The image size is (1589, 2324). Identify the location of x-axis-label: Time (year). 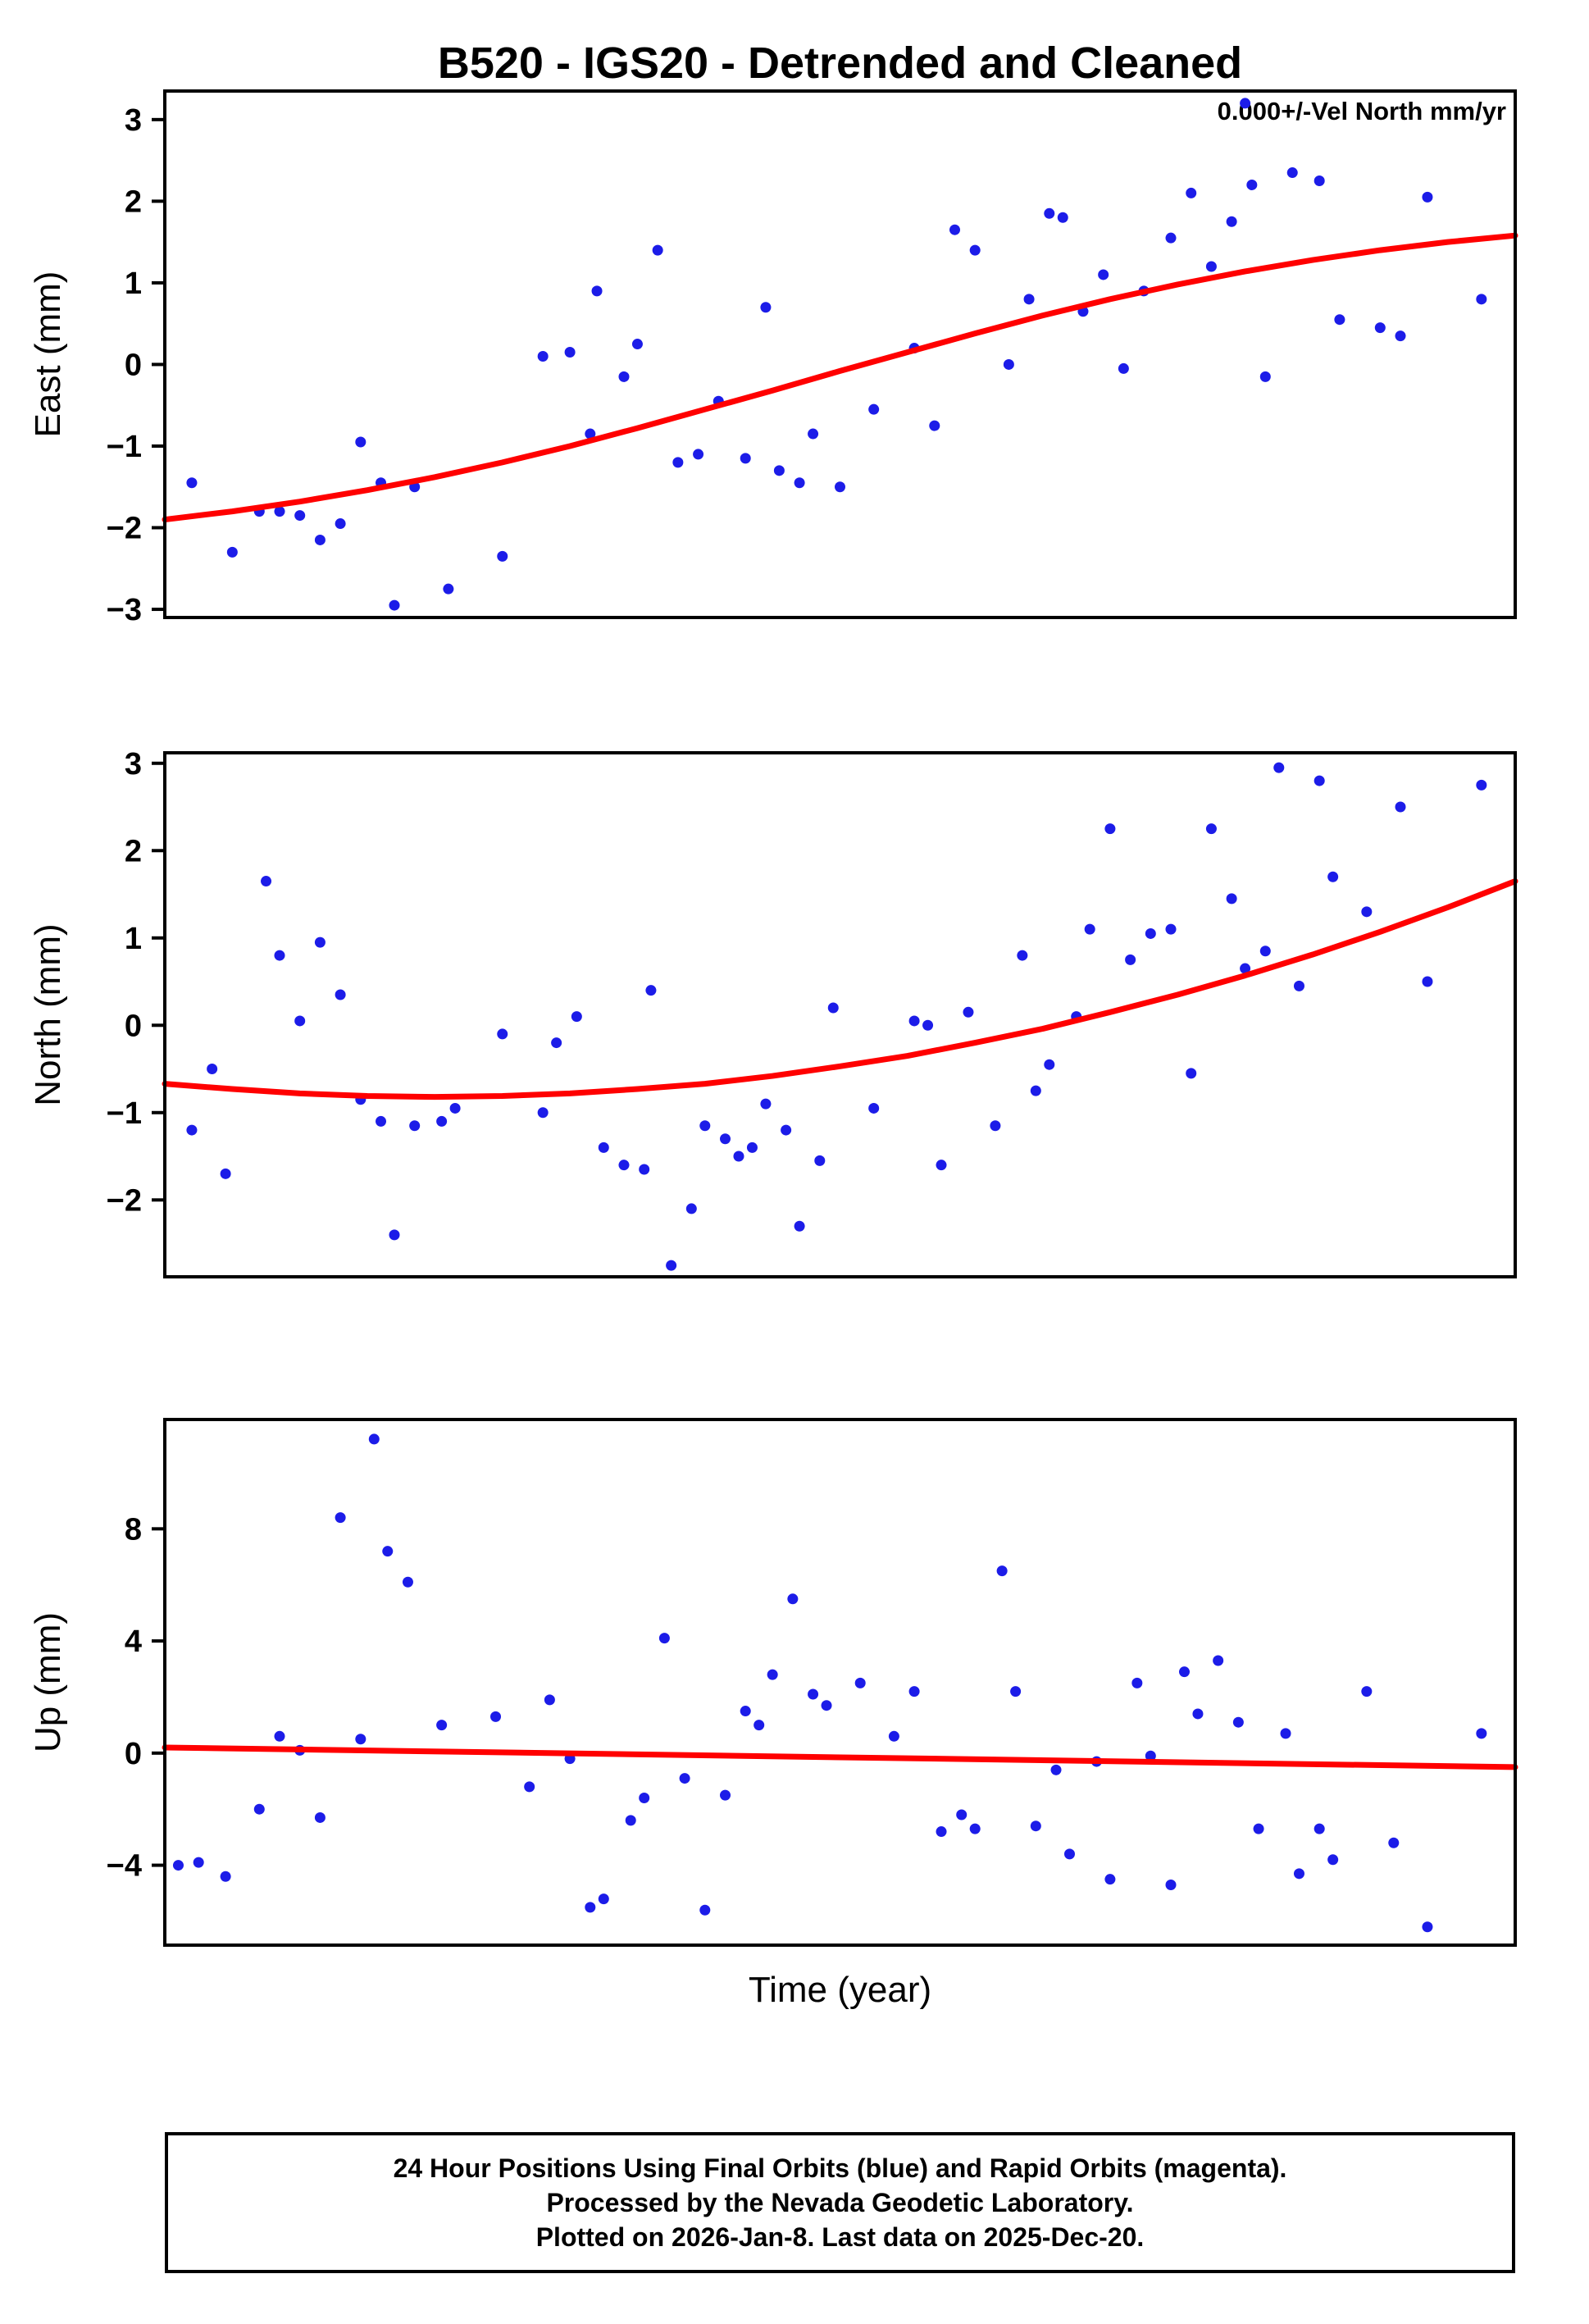
(840, 1990).